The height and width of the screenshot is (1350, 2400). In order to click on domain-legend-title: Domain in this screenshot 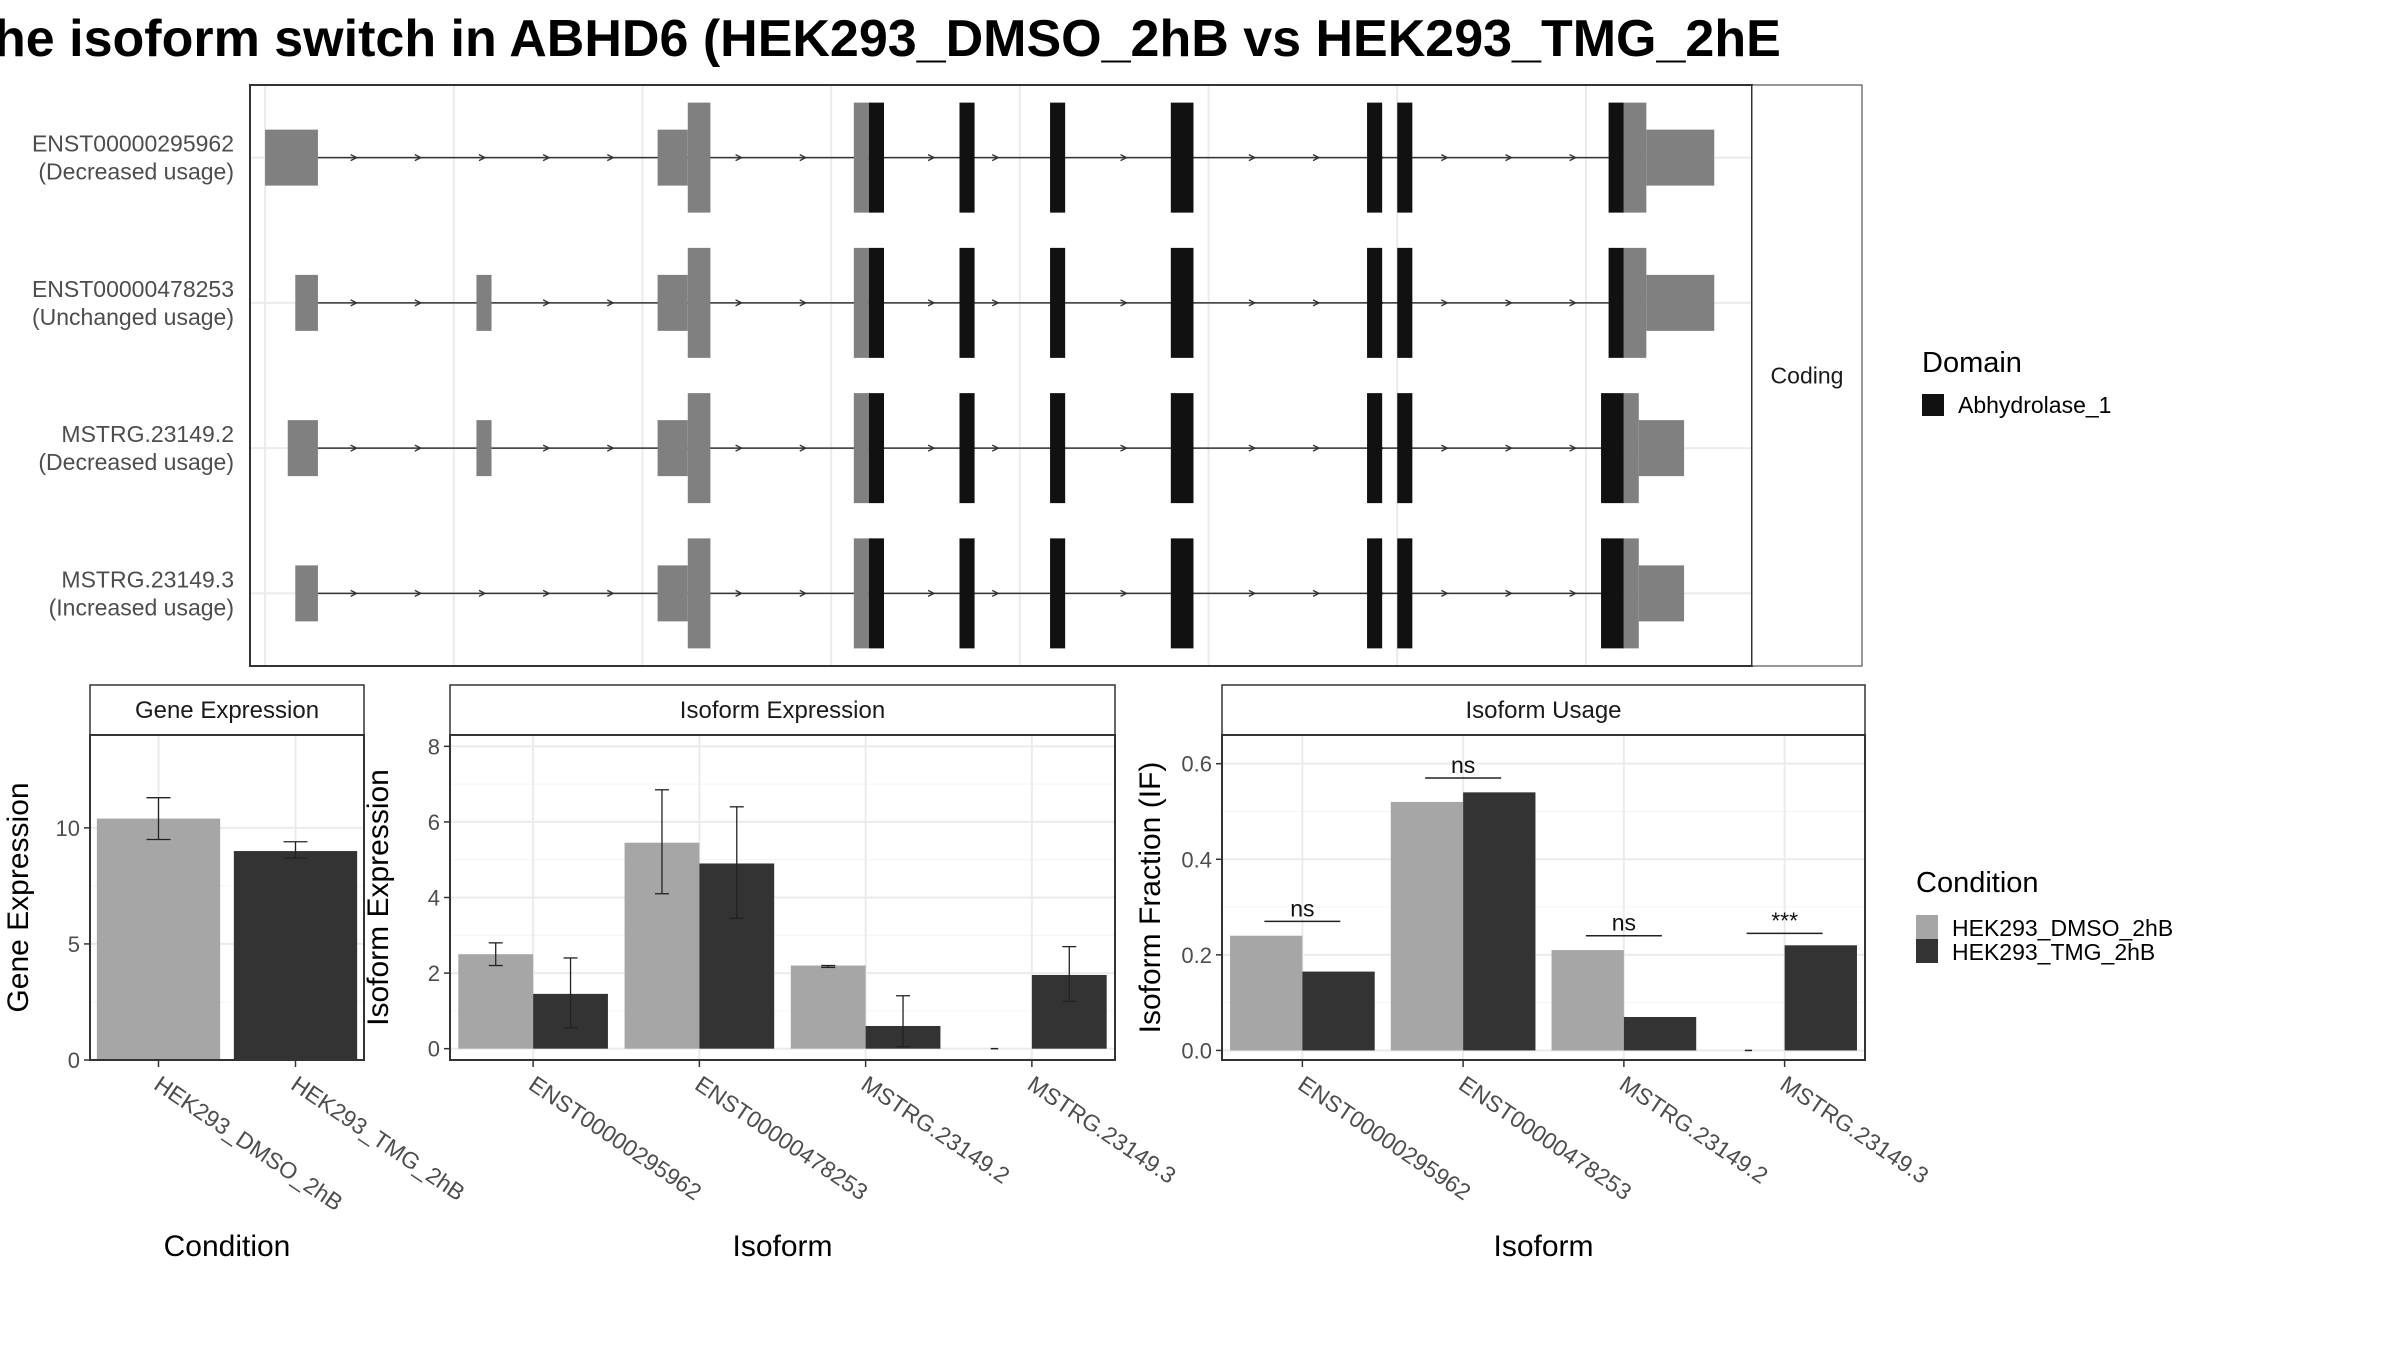, I will do `click(1972, 363)`.